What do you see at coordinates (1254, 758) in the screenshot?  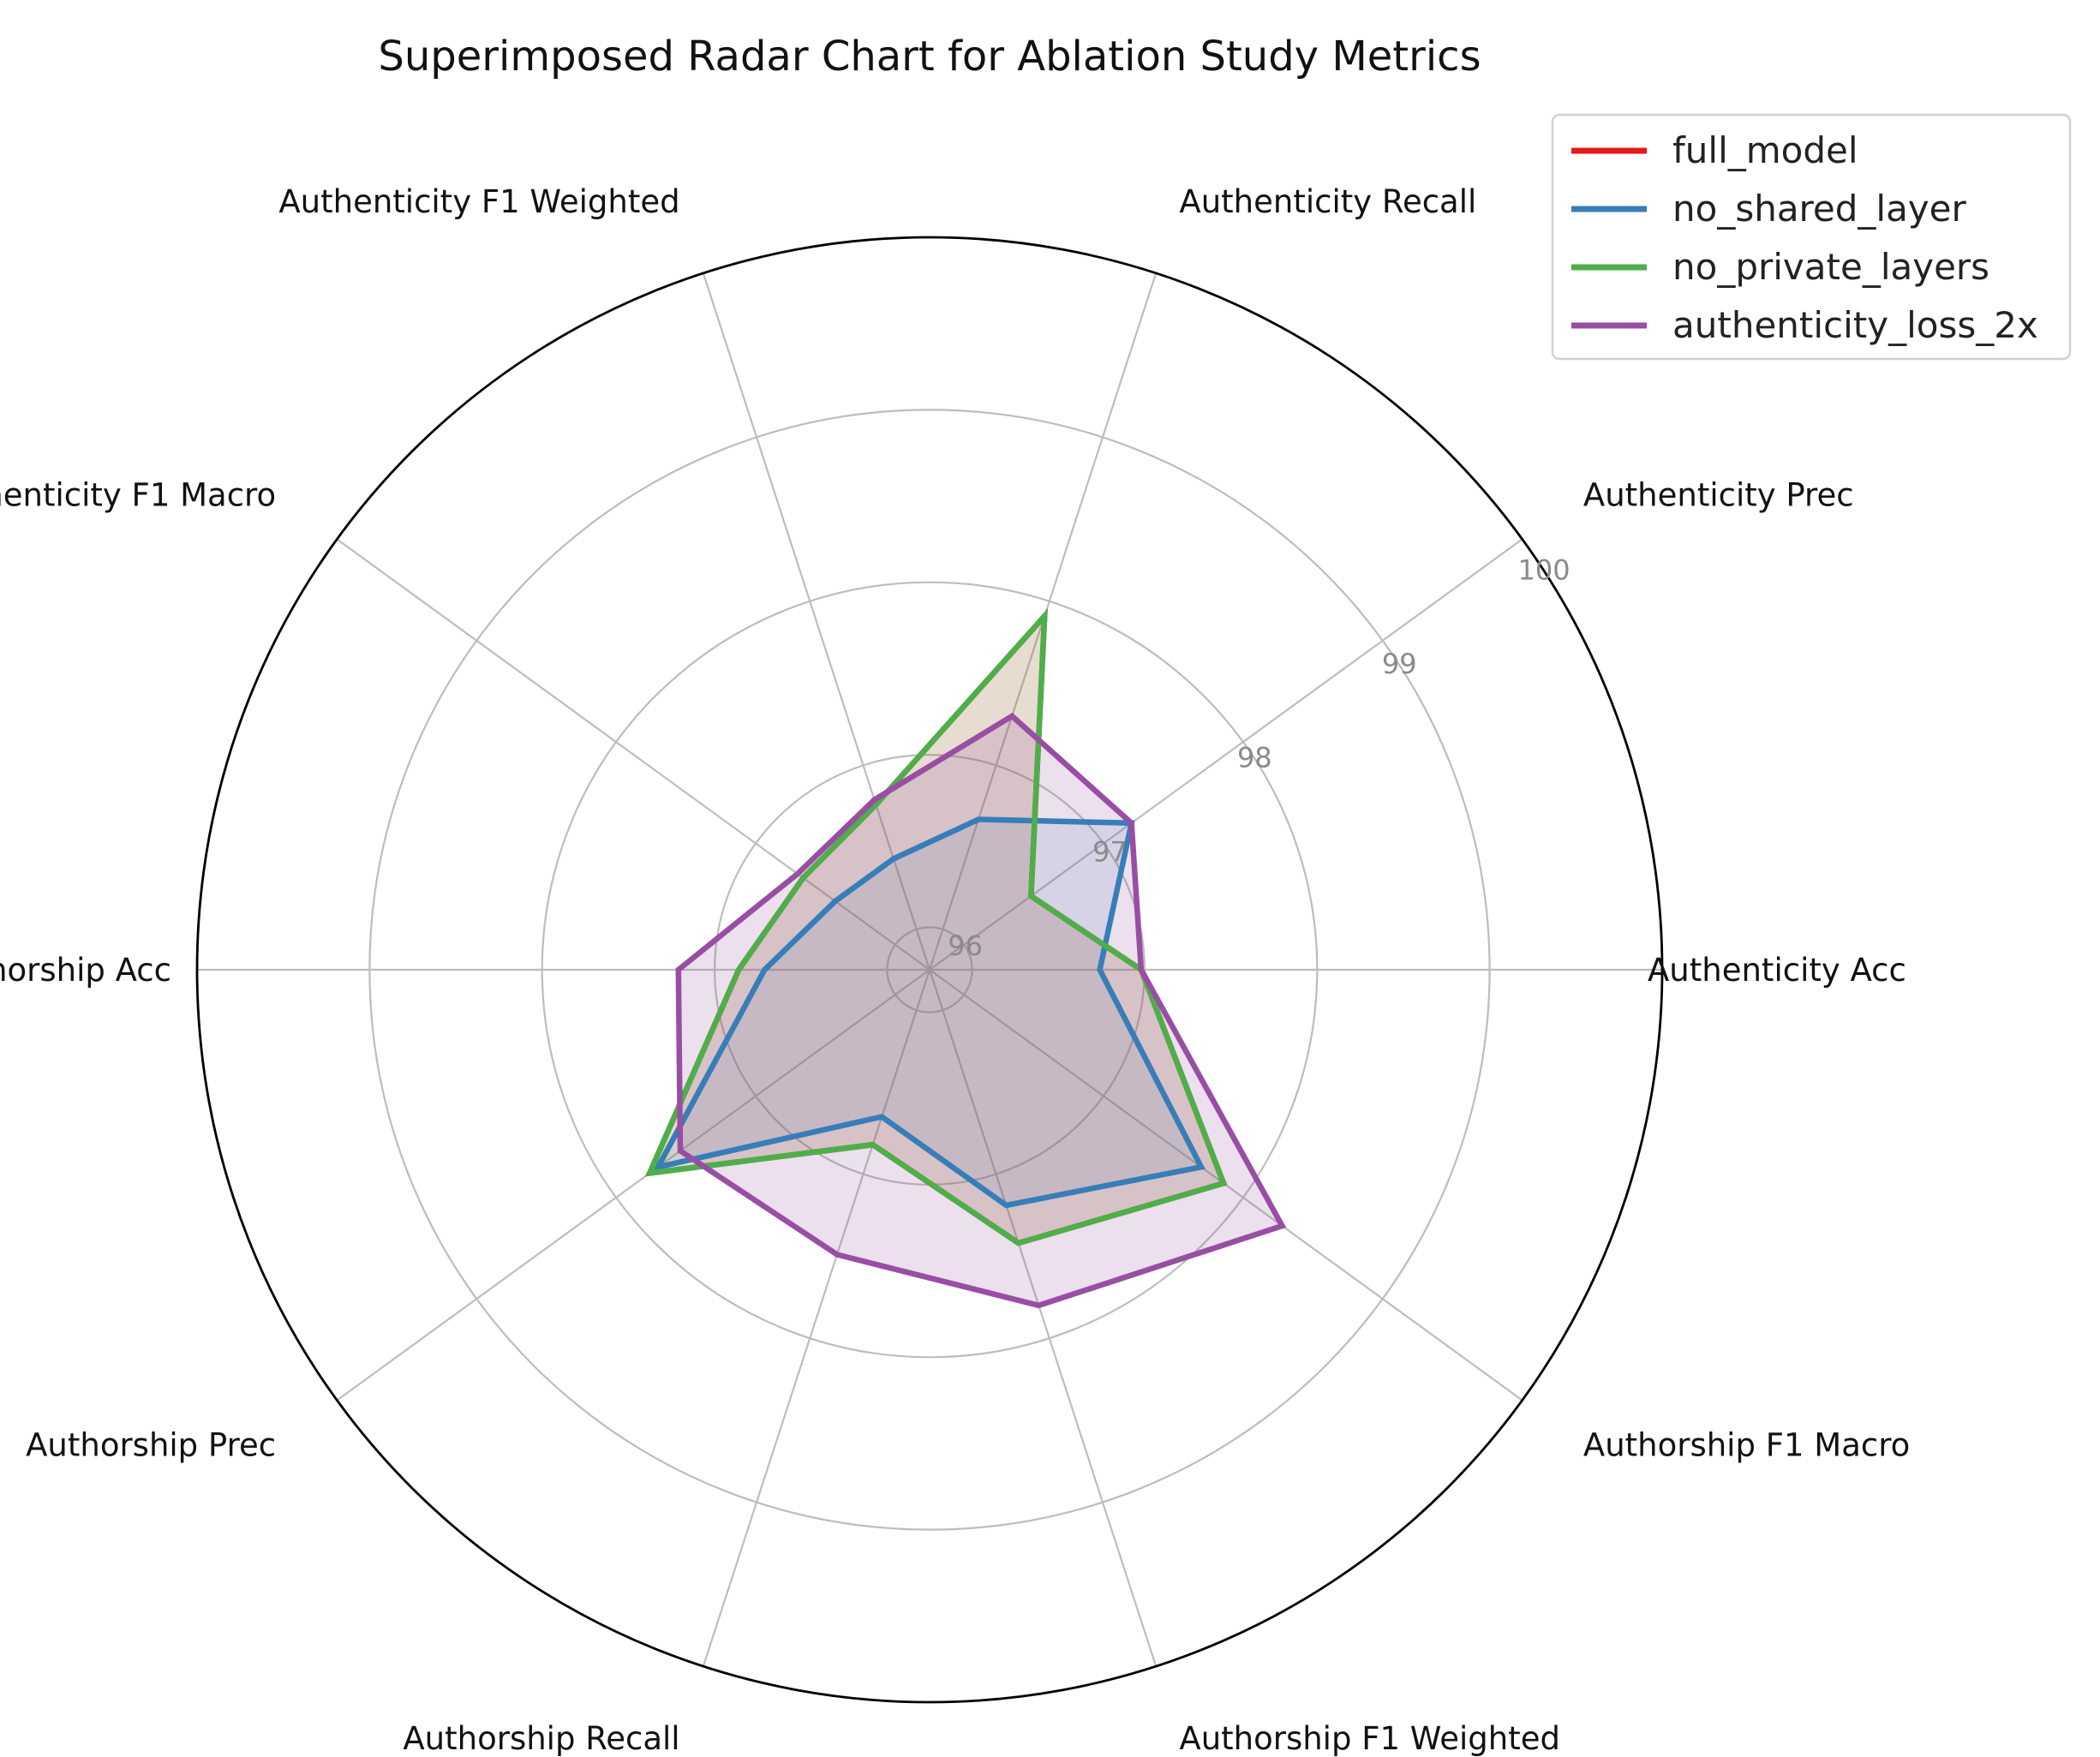 I see `tick-label-98: 98` at bounding box center [1254, 758].